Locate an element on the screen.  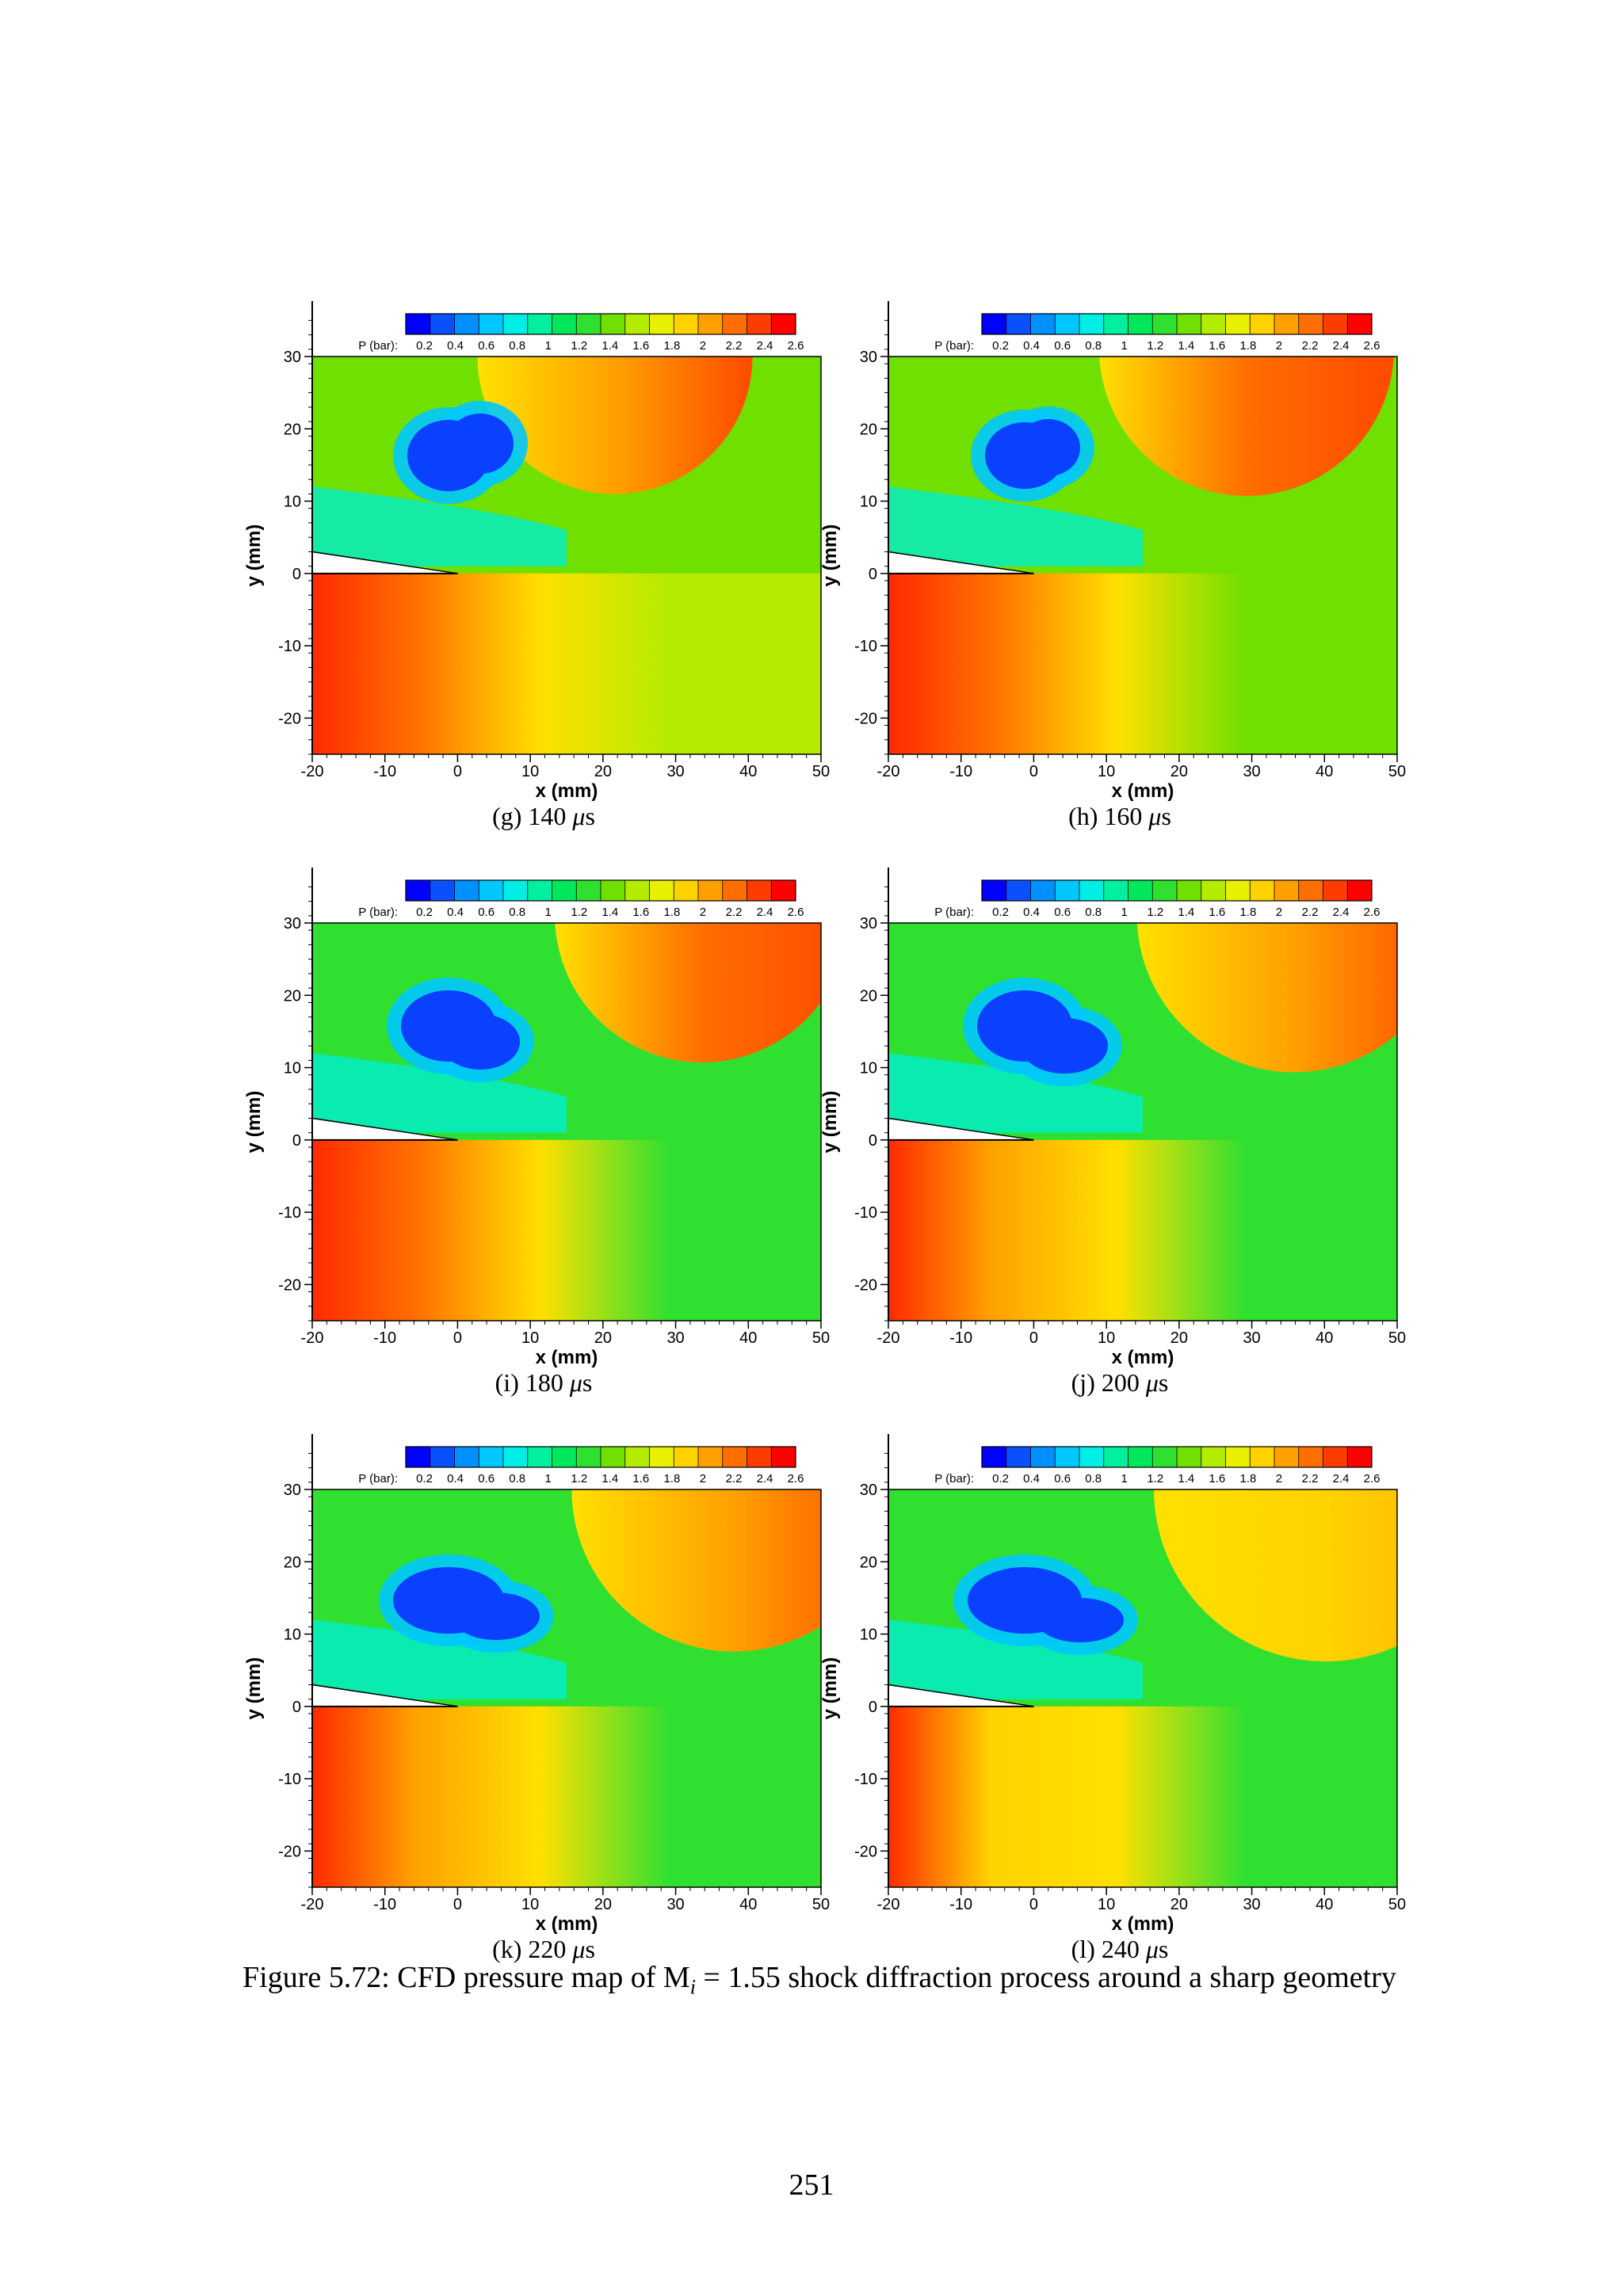
subfigure-caption-label: (h) 160 is located at coordinates (1106, 816).